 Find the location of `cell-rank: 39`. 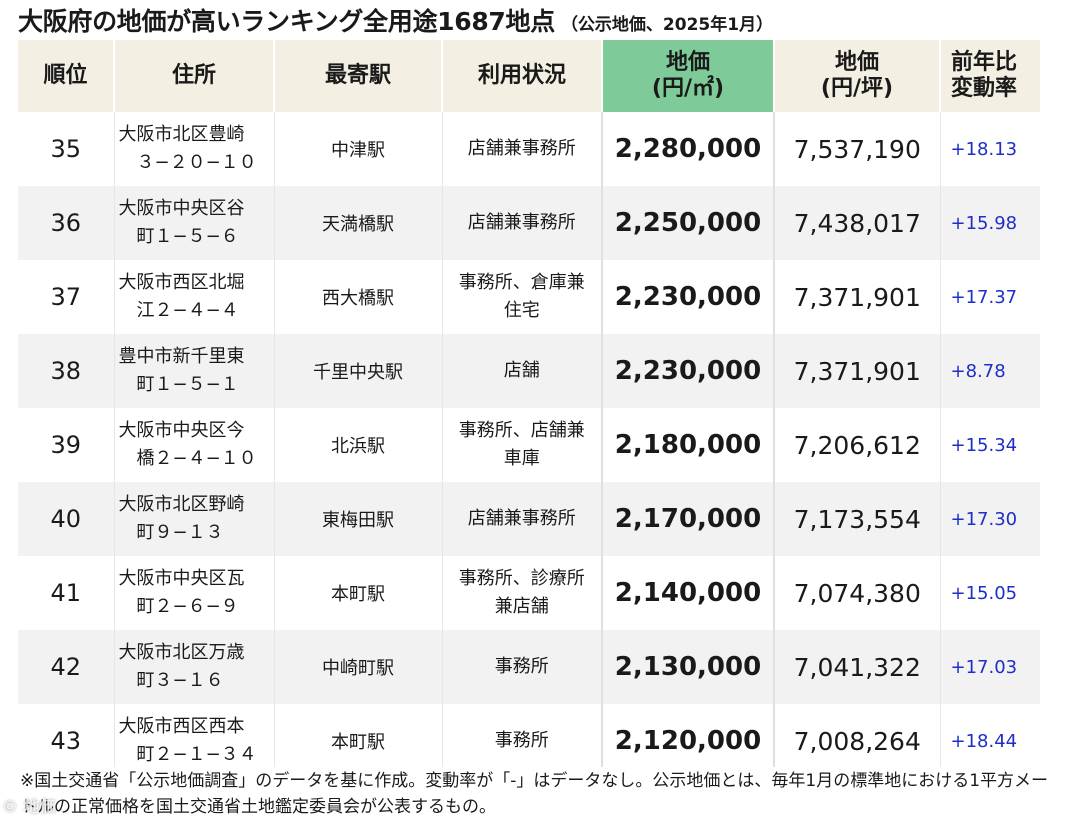

cell-rank: 39 is located at coordinates (66, 445).